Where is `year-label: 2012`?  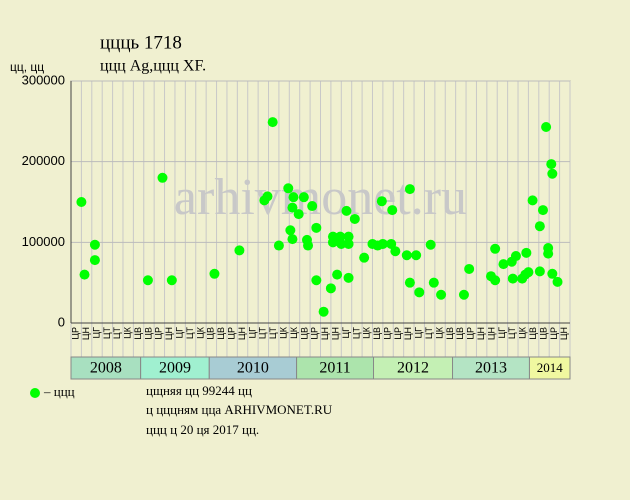 year-label: 2012 is located at coordinates (413, 368).